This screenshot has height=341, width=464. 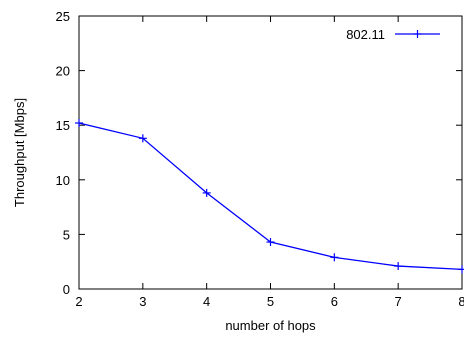 What do you see at coordinates (63, 125) in the screenshot?
I see `y-tick-label: 15` at bounding box center [63, 125].